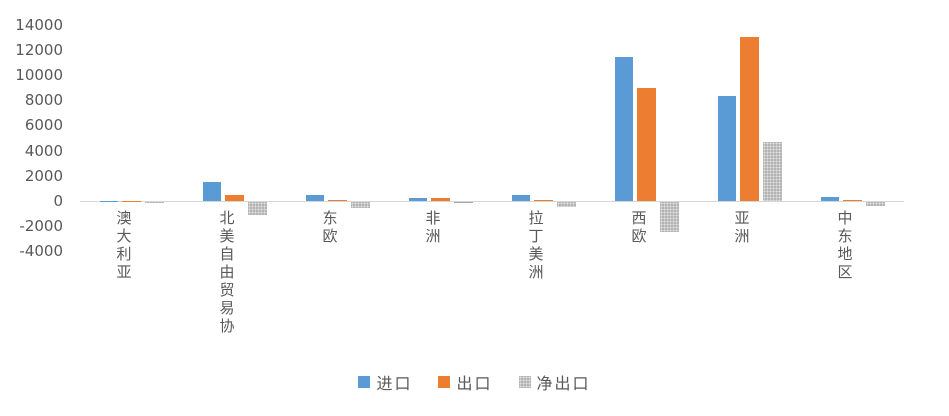 The height and width of the screenshot is (416, 949). What do you see at coordinates (43, 150) in the screenshot?
I see `y-axis-tick-4000: 4000` at bounding box center [43, 150].